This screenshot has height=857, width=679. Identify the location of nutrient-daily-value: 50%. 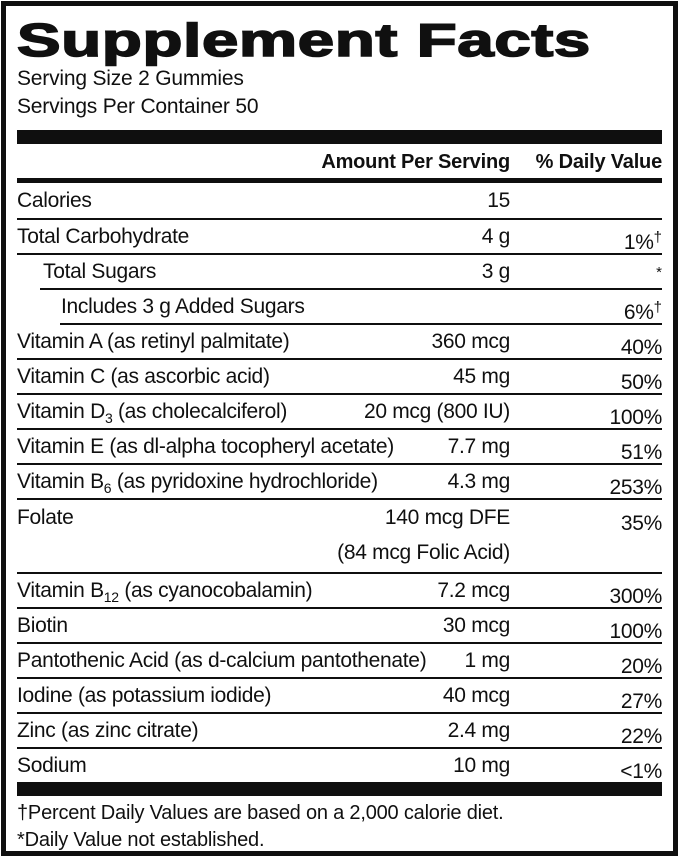
(641, 382).